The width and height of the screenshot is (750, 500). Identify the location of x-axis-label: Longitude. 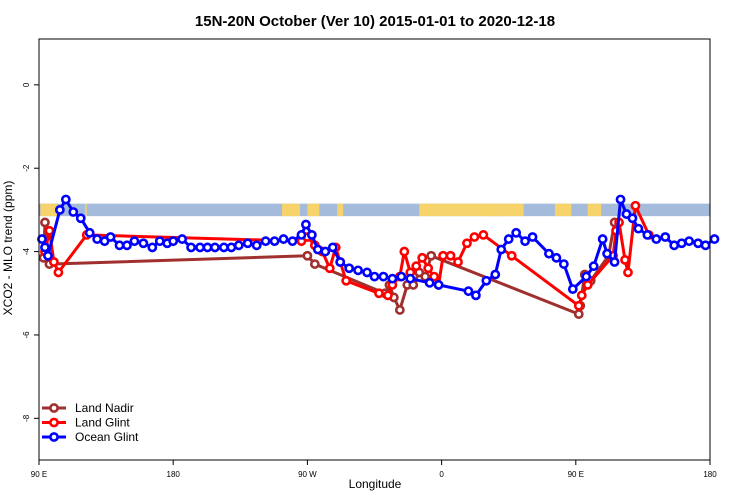
(375, 484).